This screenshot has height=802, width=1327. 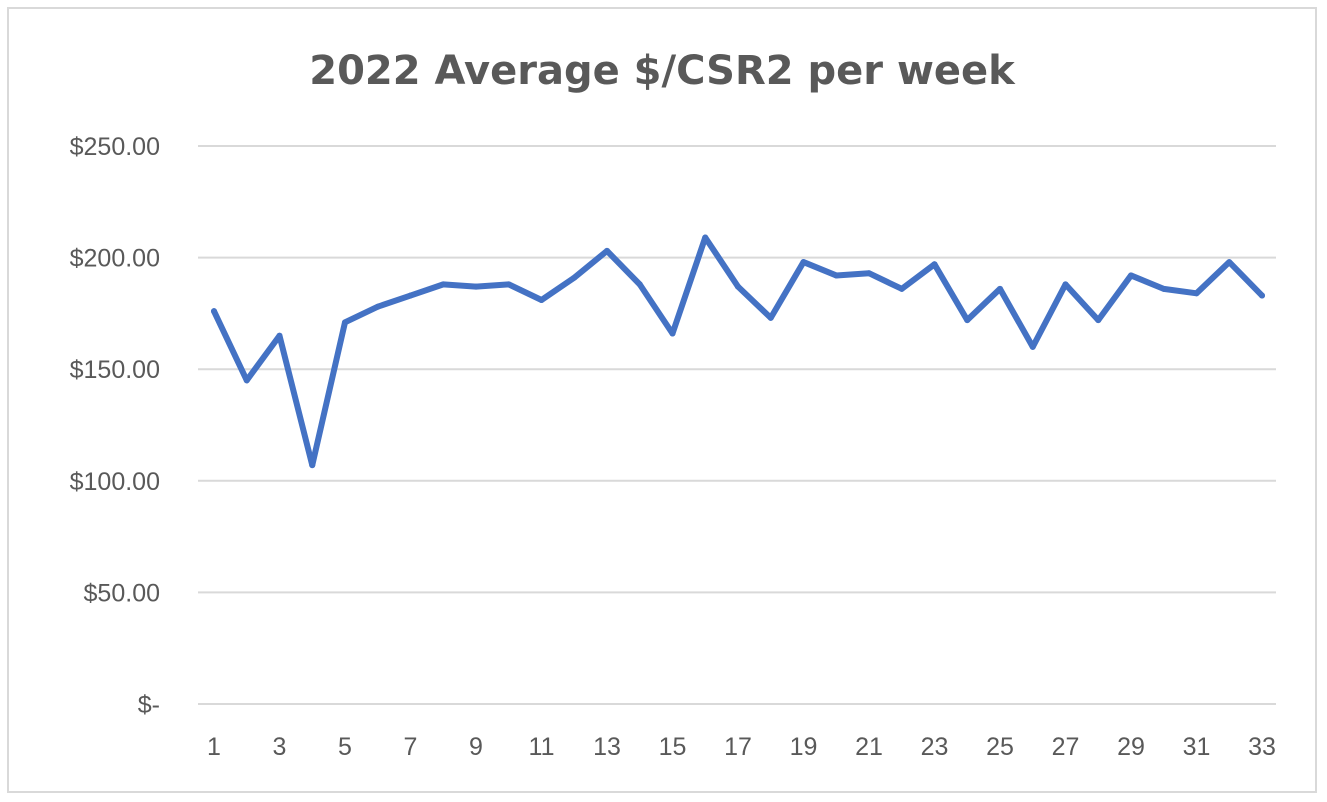 I want to click on x-tick-label: 11, so click(x=542, y=747).